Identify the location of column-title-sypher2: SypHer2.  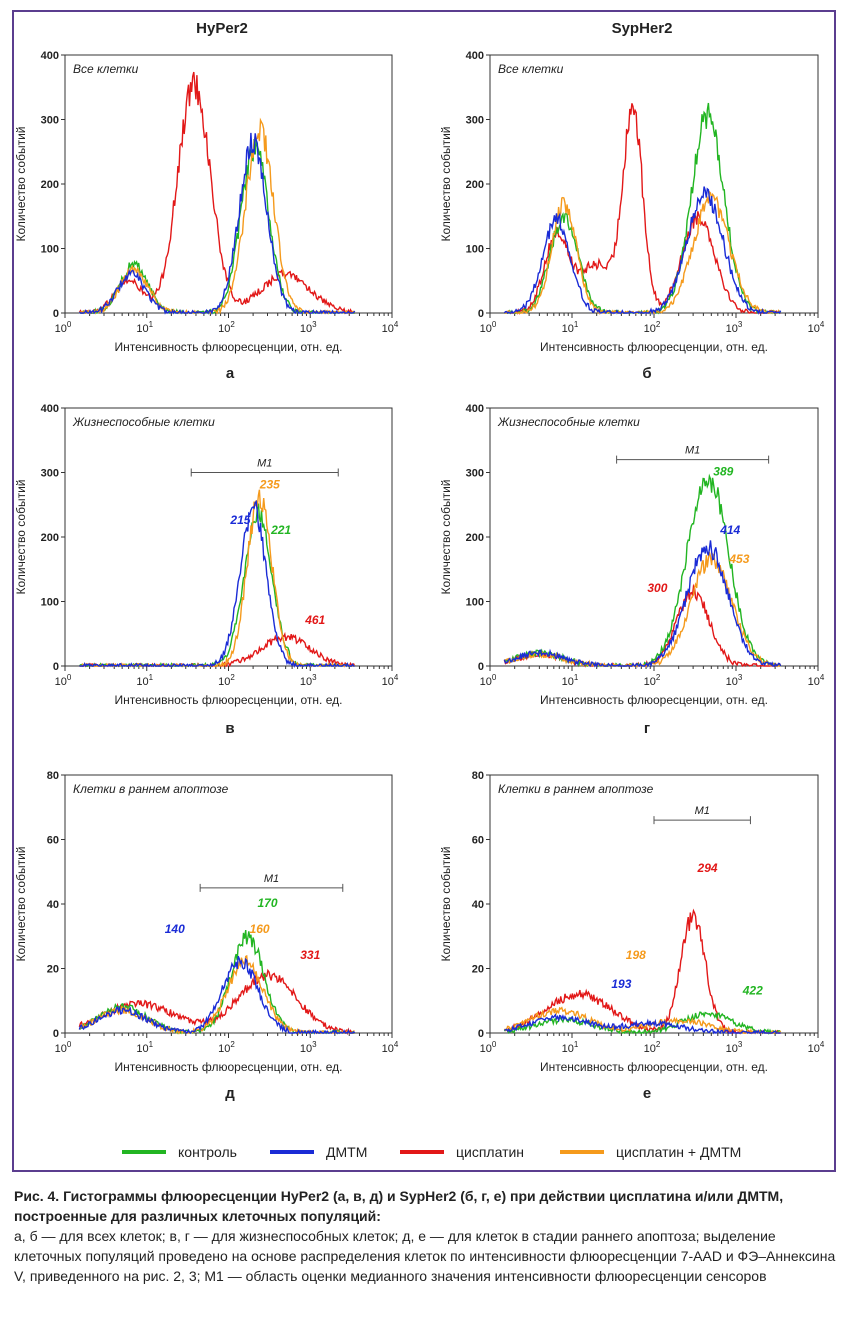
(642, 28).